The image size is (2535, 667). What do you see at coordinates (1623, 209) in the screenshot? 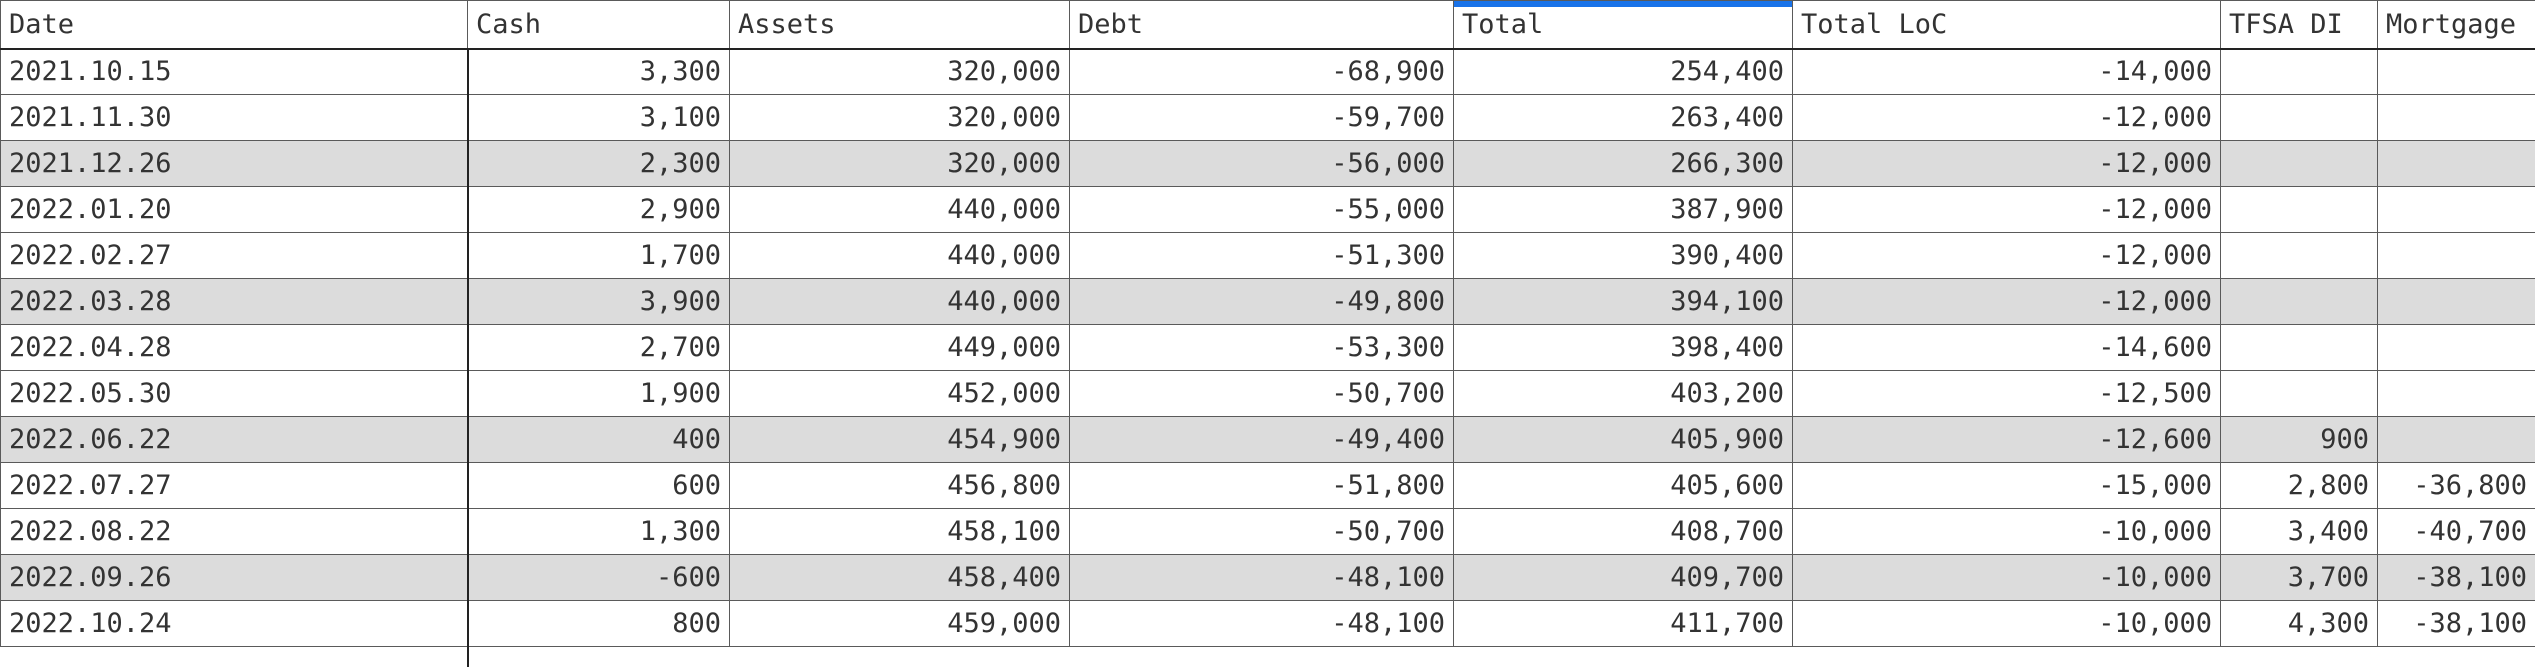
I see `cell-total: 387,900` at bounding box center [1623, 209].